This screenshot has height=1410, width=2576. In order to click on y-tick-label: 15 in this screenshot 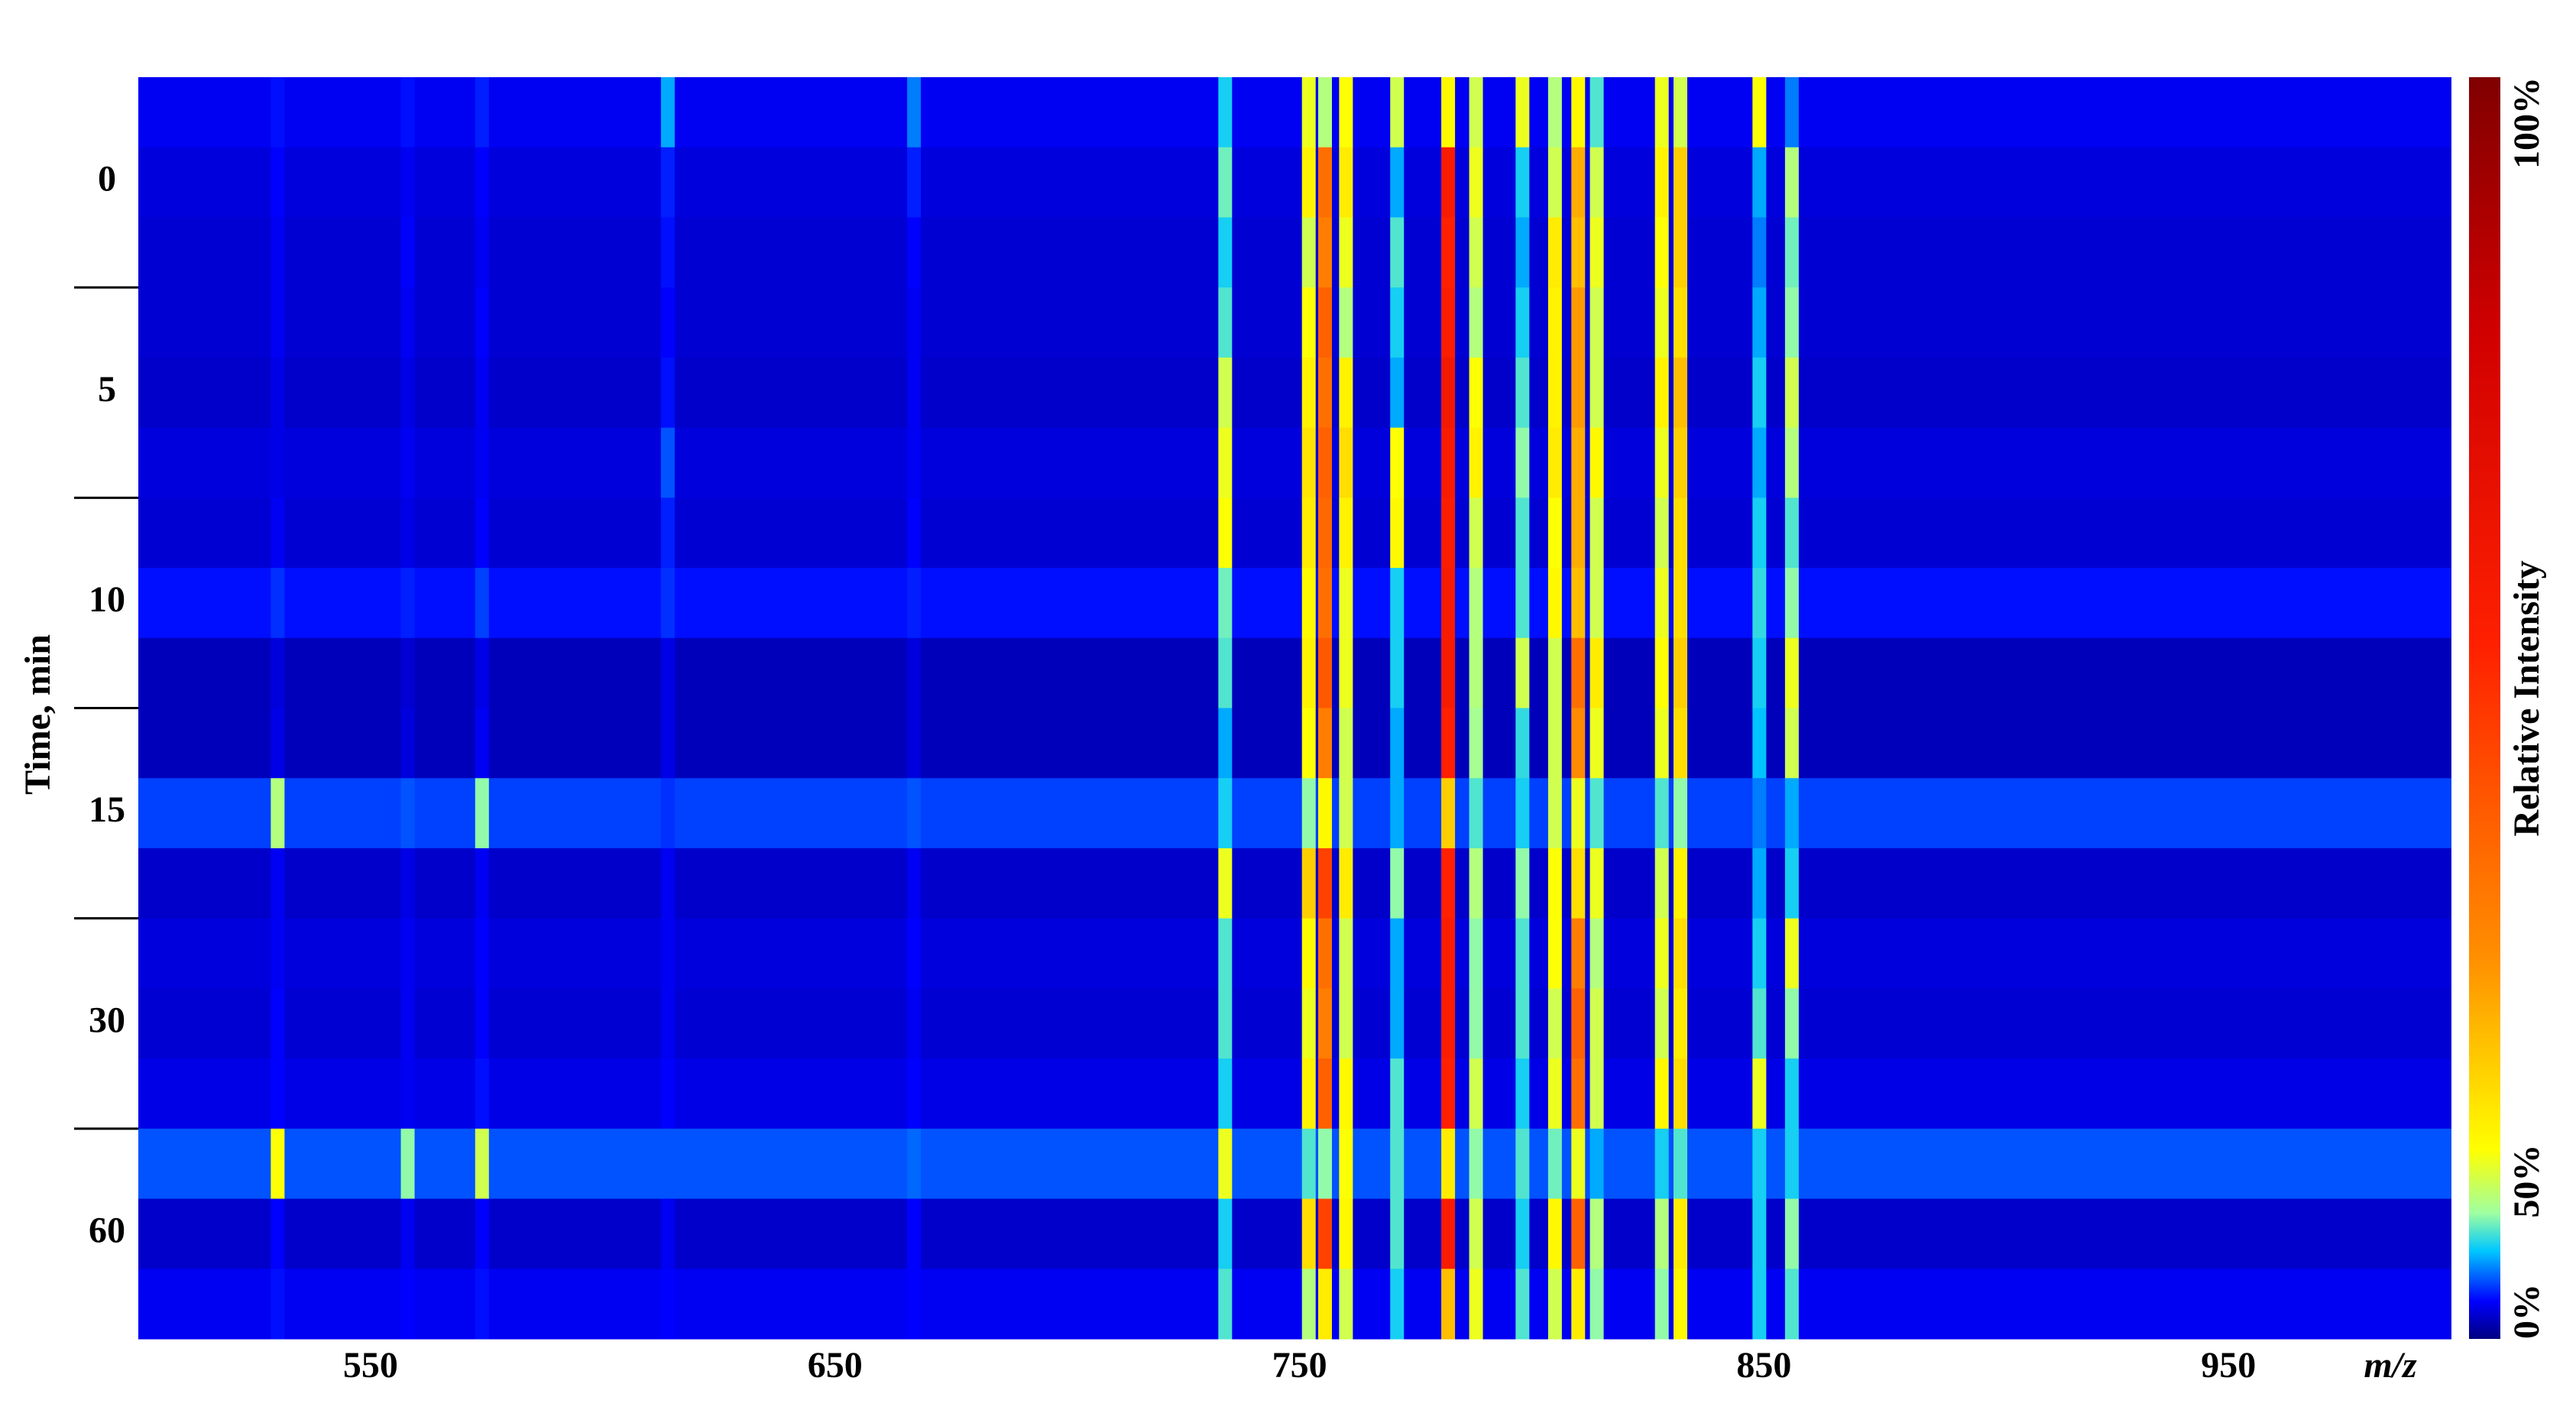, I will do `click(107, 810)`.